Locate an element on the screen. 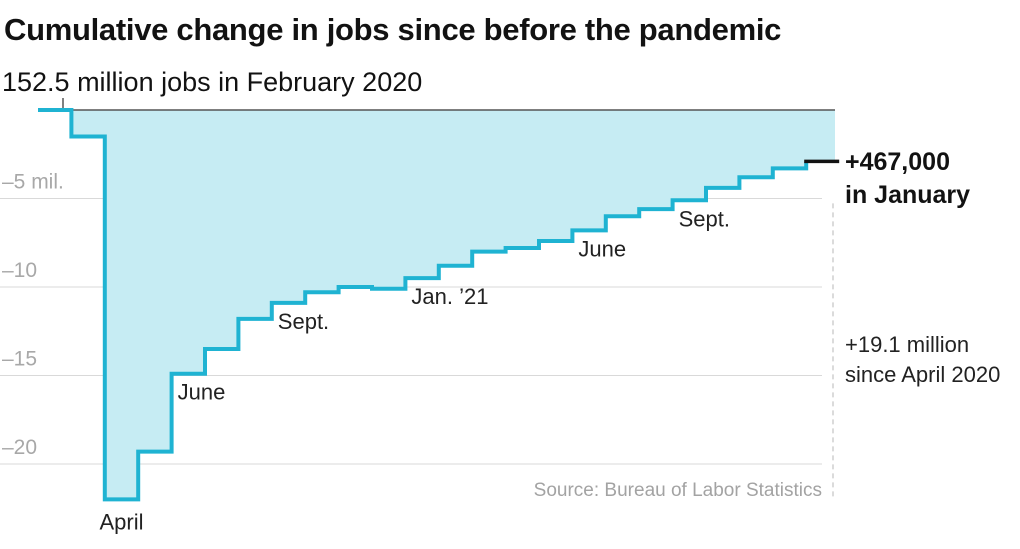  latest-period-label: in January is located at coordinates (907, 195).